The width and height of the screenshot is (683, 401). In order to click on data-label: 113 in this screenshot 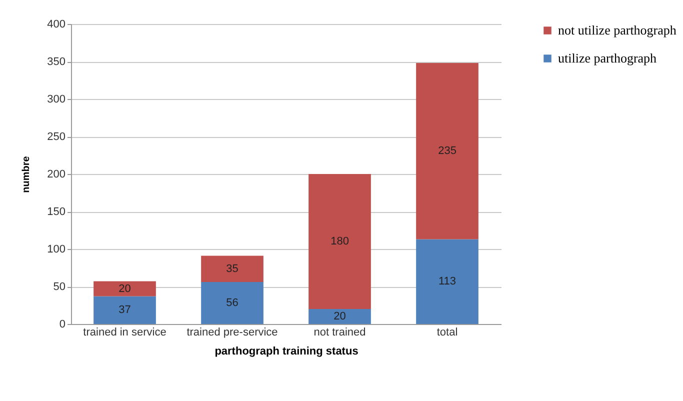, I will do `click(447, 282)`.